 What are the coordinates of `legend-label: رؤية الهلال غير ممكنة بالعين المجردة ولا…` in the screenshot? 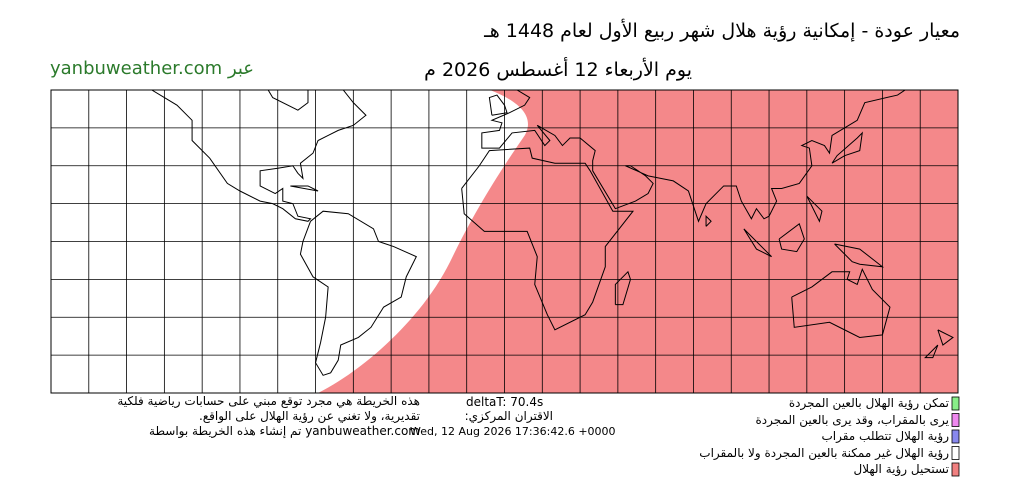 It's located at (824, 452).